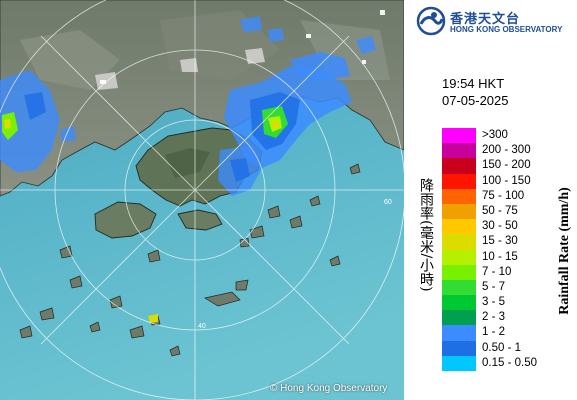 This screenshot has width=577, height=400. Describe the element at coordinates (388, 202) in the screenshot. I see `range-ring-label: 60` at that location.